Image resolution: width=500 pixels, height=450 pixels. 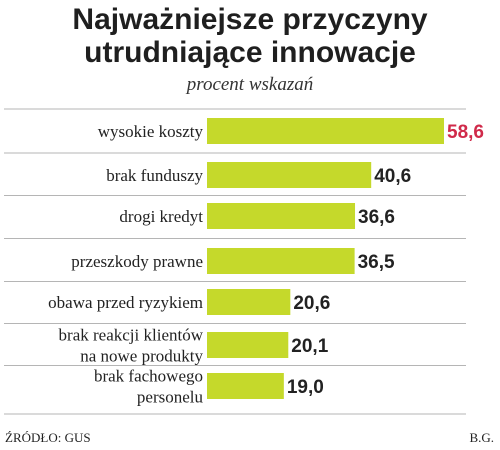 What do you see at coordinates (170, 397) in the screenshot?
I see `category-label: personelu` at bounding box center [170, 397].